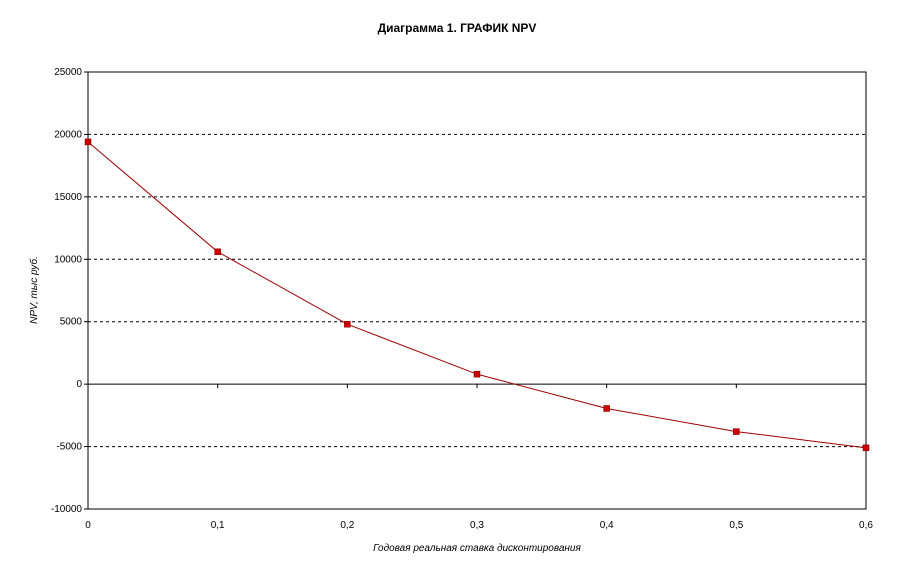  Describe the element at coordinates (457, 28) in the screenshot. I see `chart-title: Диаграмма 1. ГРАФИК NPV` at that location.